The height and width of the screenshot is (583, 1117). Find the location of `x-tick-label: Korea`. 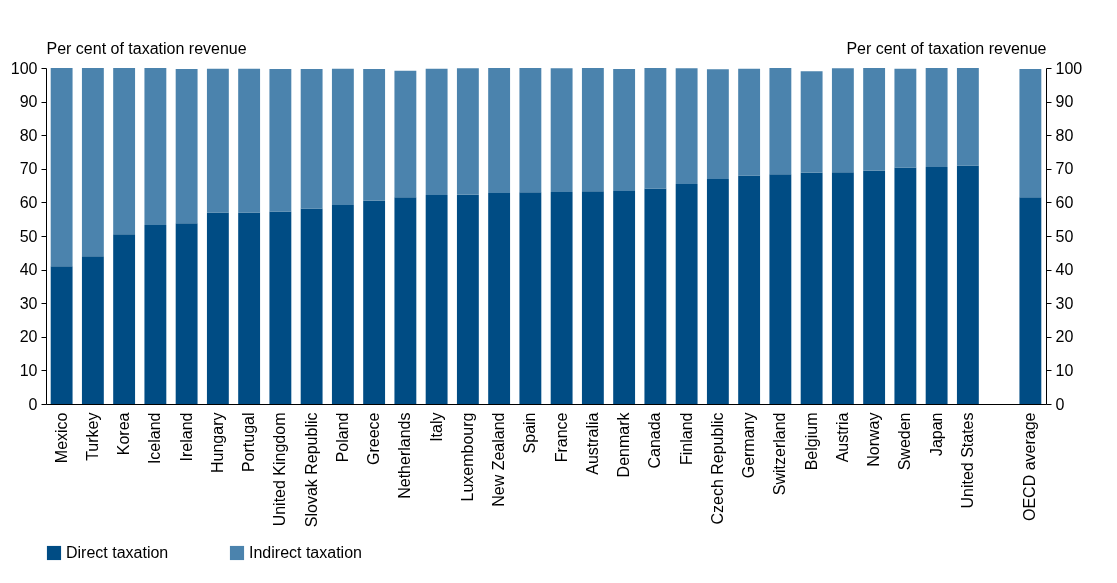

x-tick-label: Korea is located at coordinates (124, 434).